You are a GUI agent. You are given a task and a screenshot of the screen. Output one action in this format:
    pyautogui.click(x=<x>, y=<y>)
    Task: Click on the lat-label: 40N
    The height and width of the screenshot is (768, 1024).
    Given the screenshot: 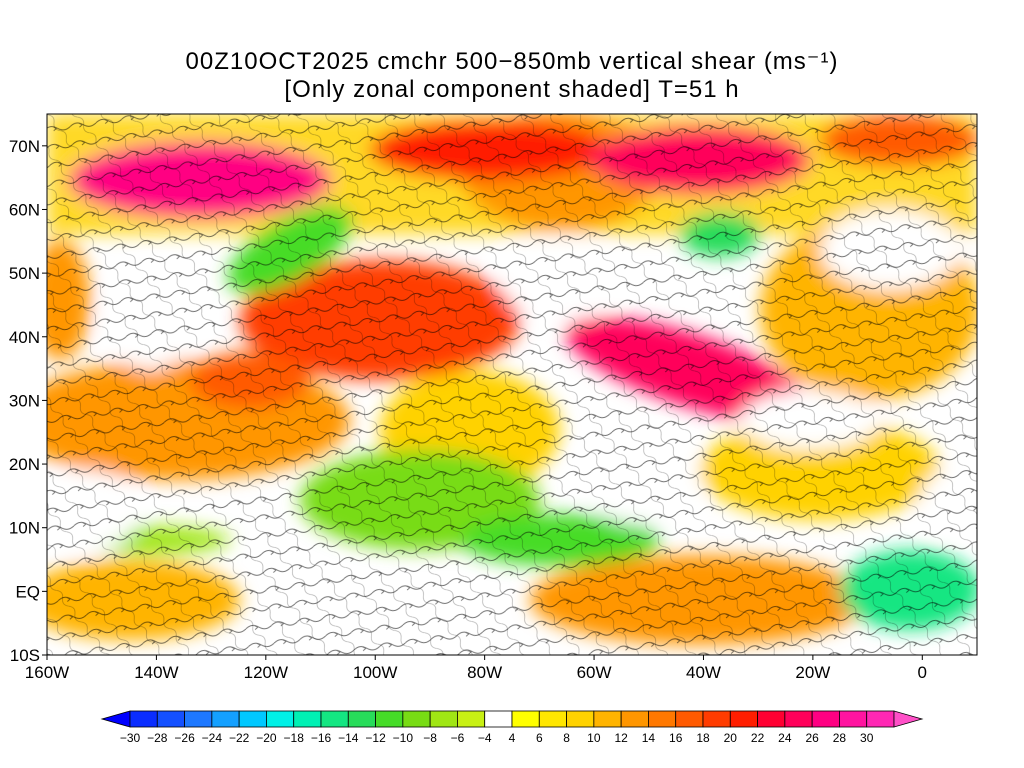 What is the action you would take?
    pyautogui.click(x=24, y=337)
    